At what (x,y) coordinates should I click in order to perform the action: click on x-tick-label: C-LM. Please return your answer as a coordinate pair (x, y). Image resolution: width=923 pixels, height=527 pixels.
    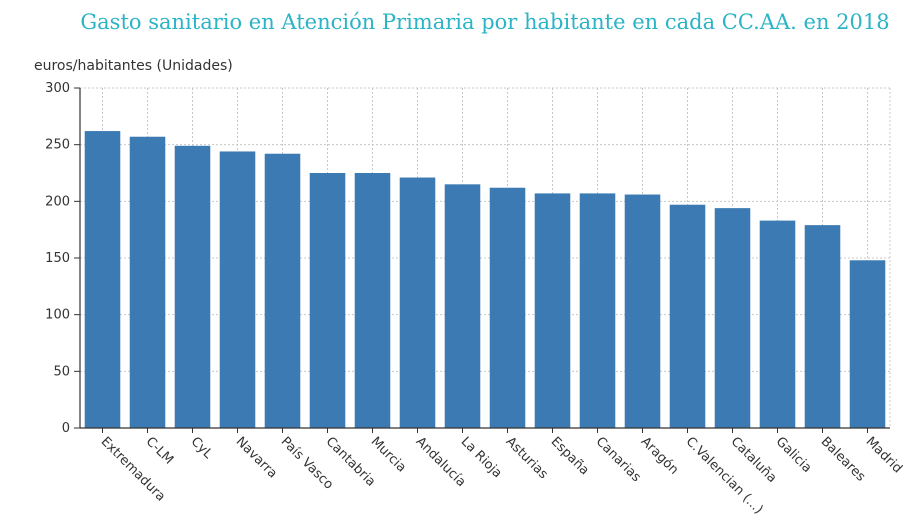
    Looking at the image, I should click on (159, 450).